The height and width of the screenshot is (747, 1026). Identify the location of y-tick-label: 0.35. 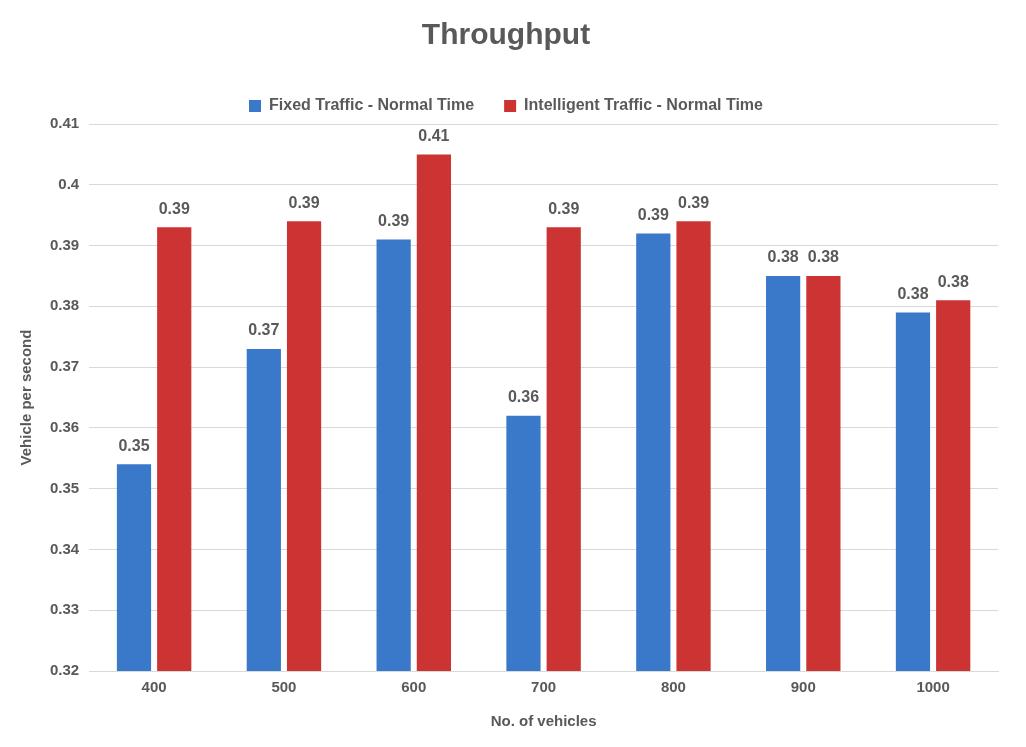
(64, 487).